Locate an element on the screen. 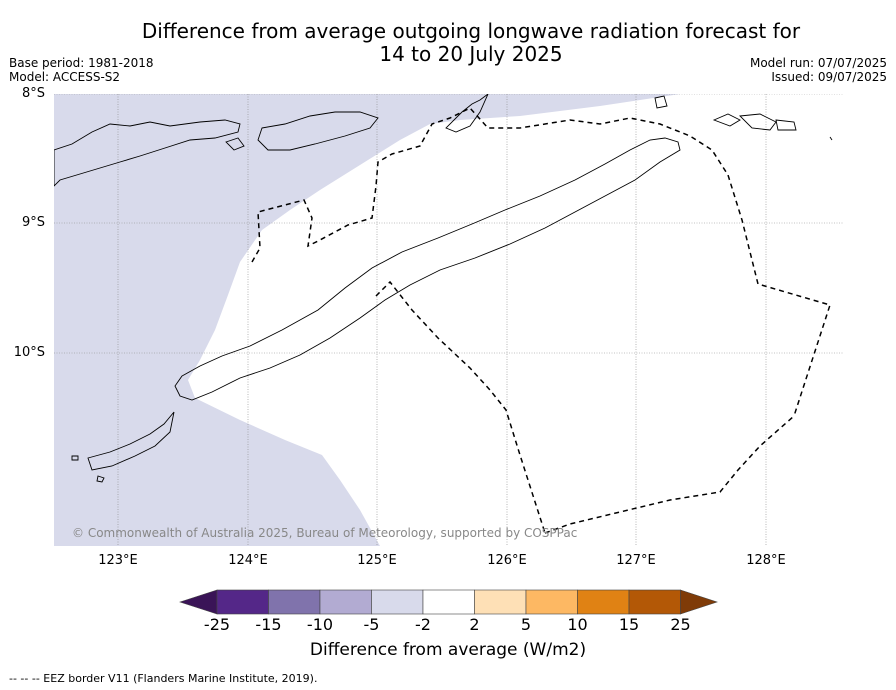 This screenshot has width=896, height=690. lat-label-10s: 10°S is located at coordinates (29, 352).